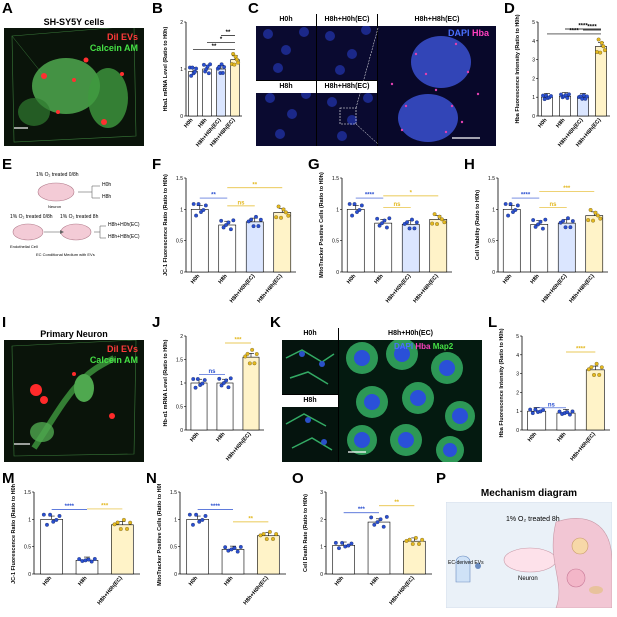 This screenshot has width=617, height=617. What do you see at coordinates (529, 493) in the screenshot?
I see `panel-p-title: Mechanism diagram` at bounding box center [529, 493].